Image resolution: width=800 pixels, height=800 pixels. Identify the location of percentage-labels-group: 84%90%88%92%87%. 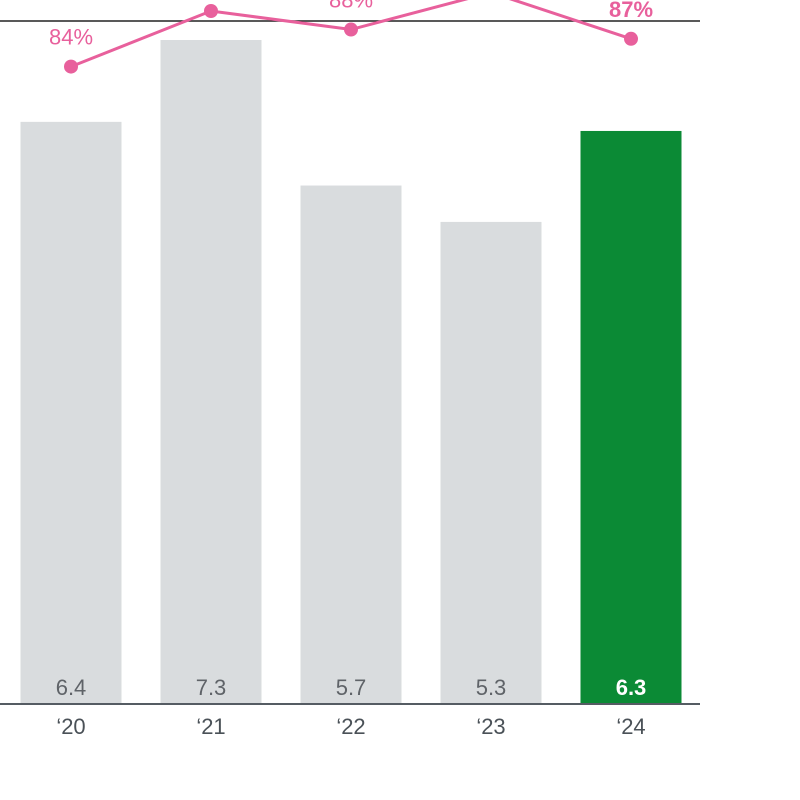
(351, 25).